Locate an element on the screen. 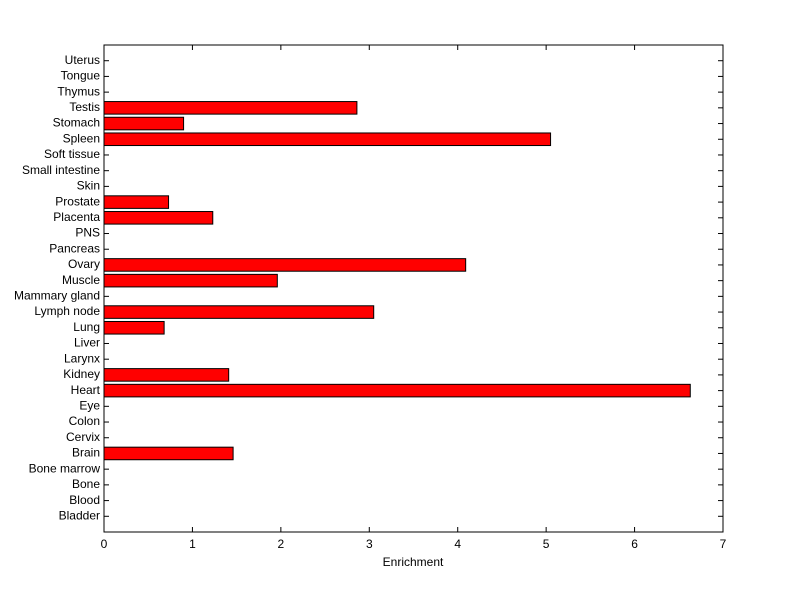  x-tick-label: 1 is located at coordinates (192, 544).